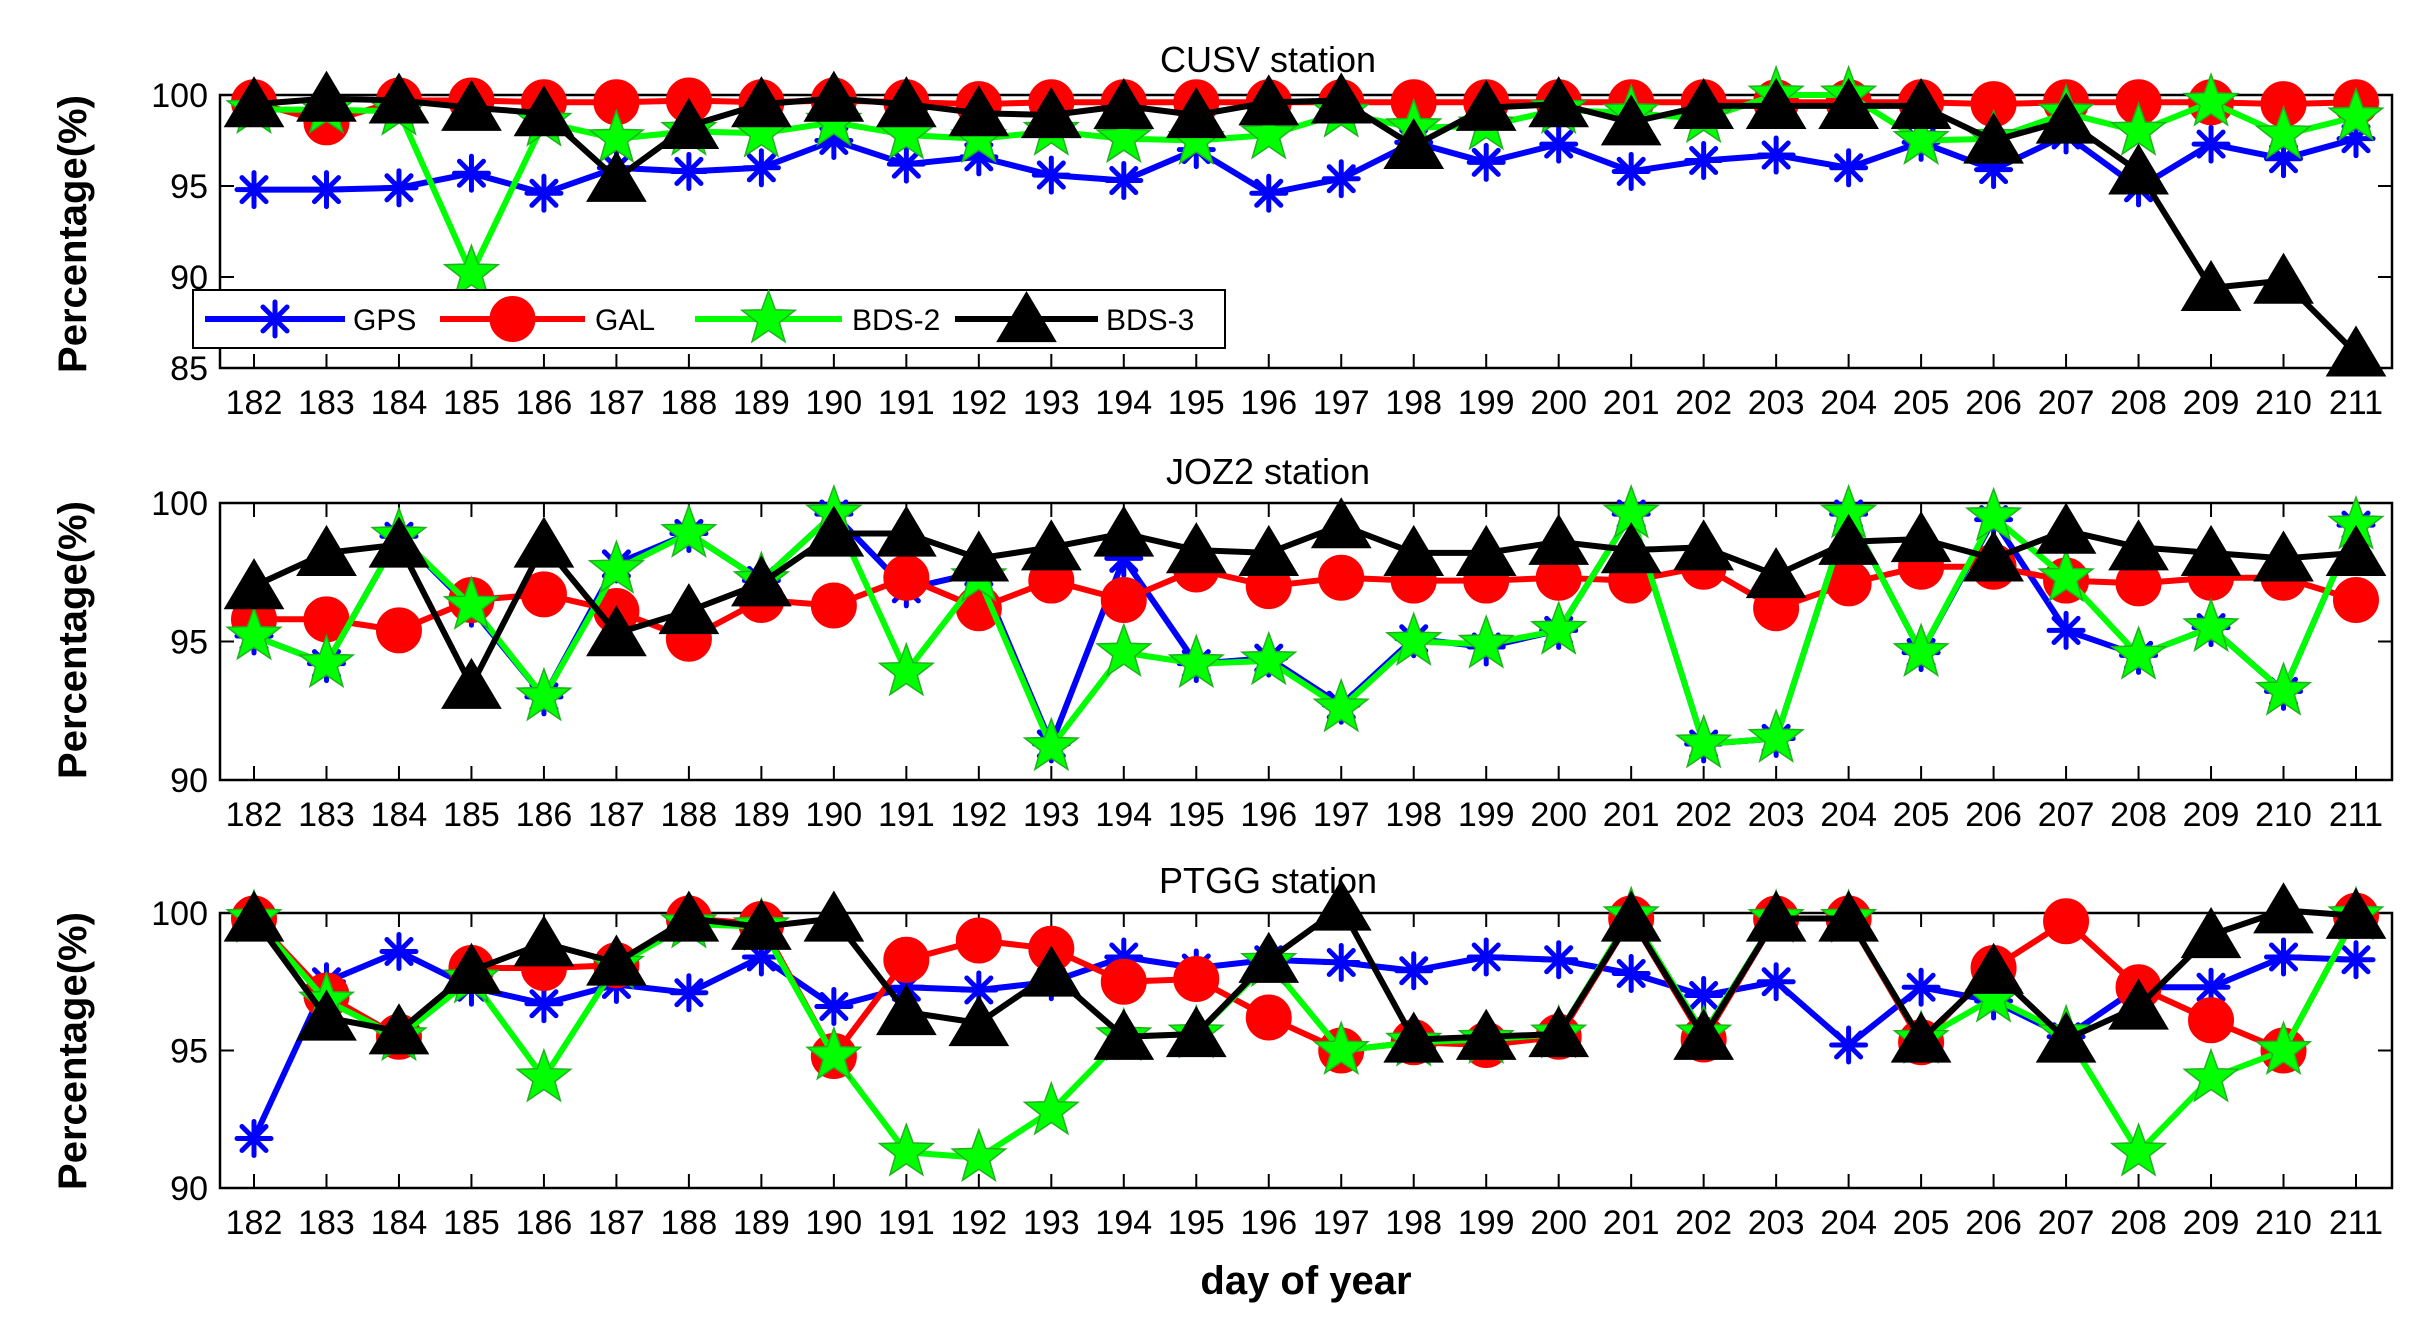  What do you see at coordinates (896, 320) in the screenshot?
I see `legend-label-bds2: BDS-2` at bounding box center [896, 320].